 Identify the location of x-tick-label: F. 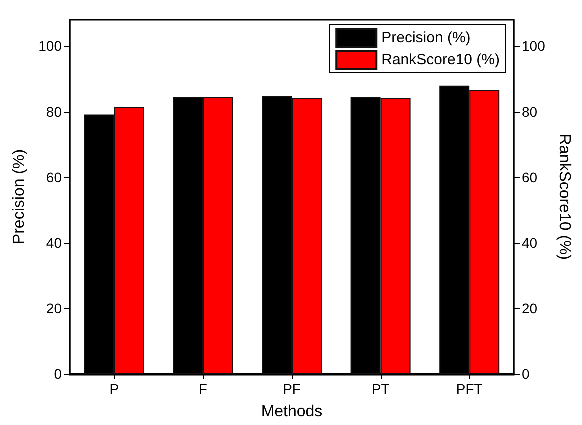
(203, 389).